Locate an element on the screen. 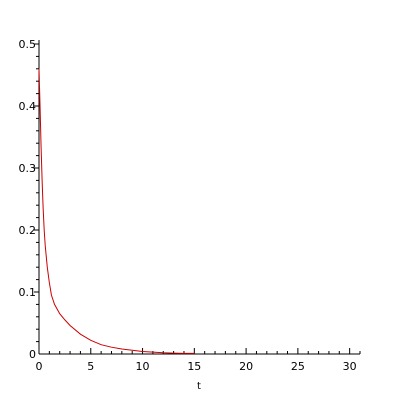 Image resolution: width=400 pixels, height=400 pixels. y-tick-label: 0.4 is located at coordinates (28, 106).